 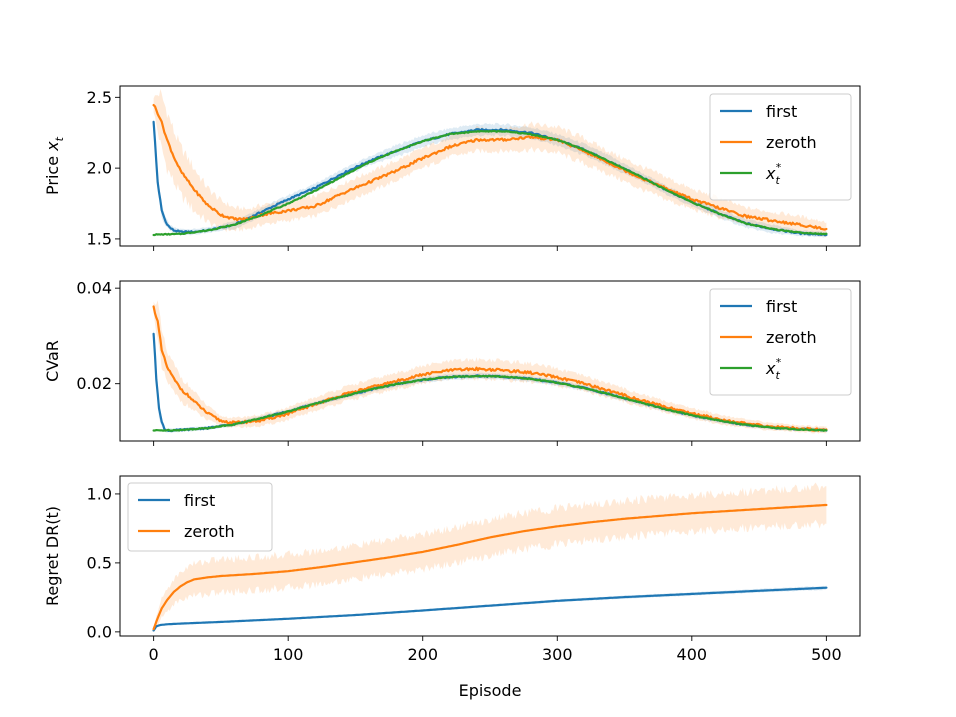 I want to click on y-tick-label: 2.5, so click(x=99, y=97).